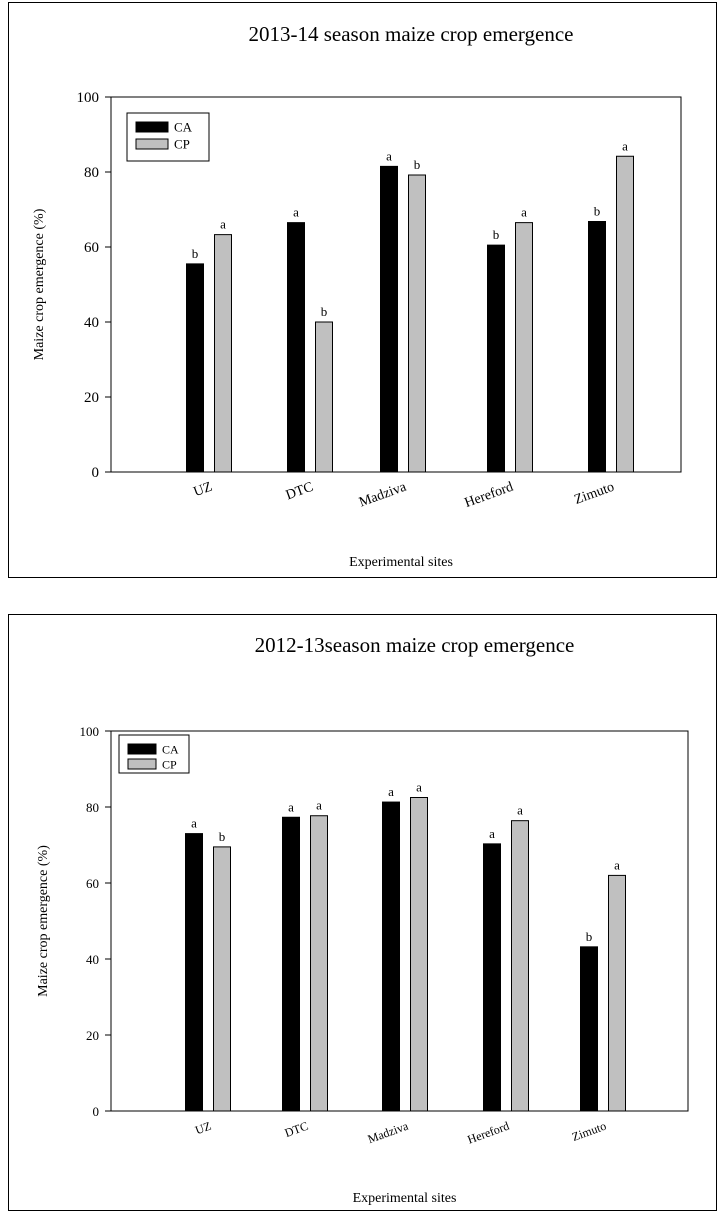 The height and width of the screenshot is (1212, 717). Describe the element at coordinates (411, 34) in the screenshot. I see `chart-title: 2013-14 season maize crop emergence` at that location.